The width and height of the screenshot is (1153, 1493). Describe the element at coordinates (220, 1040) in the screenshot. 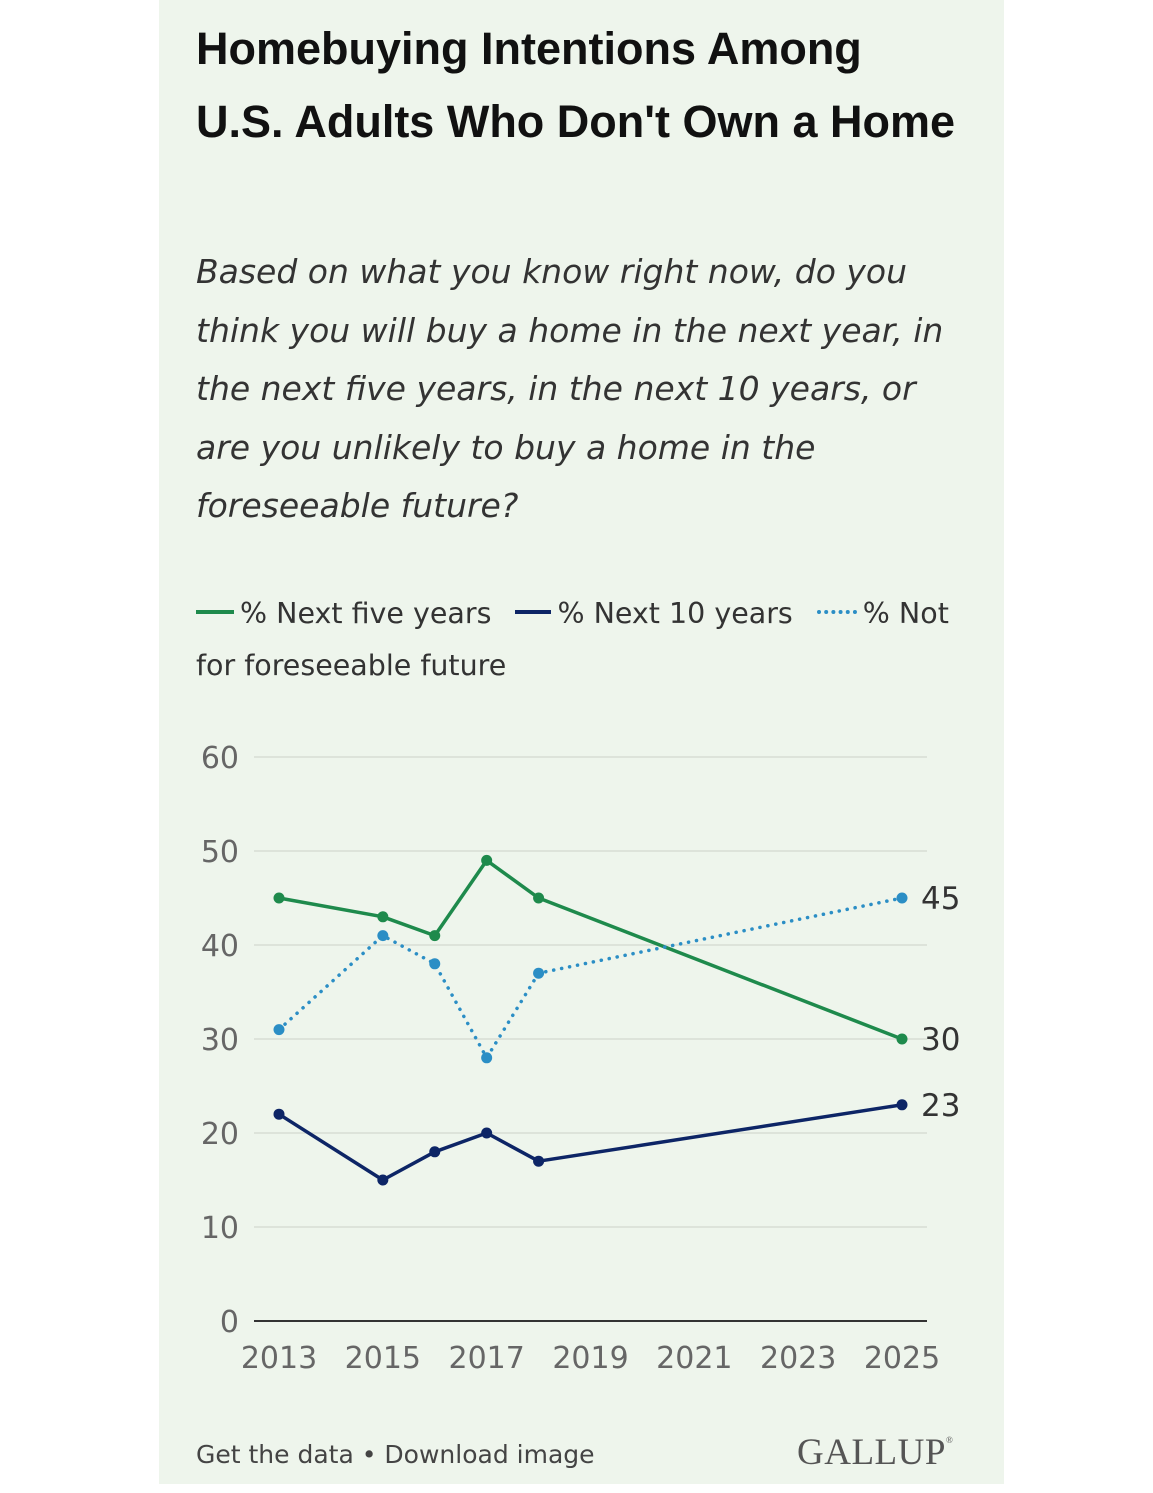

I see `y-tick-label: 30` at that location.